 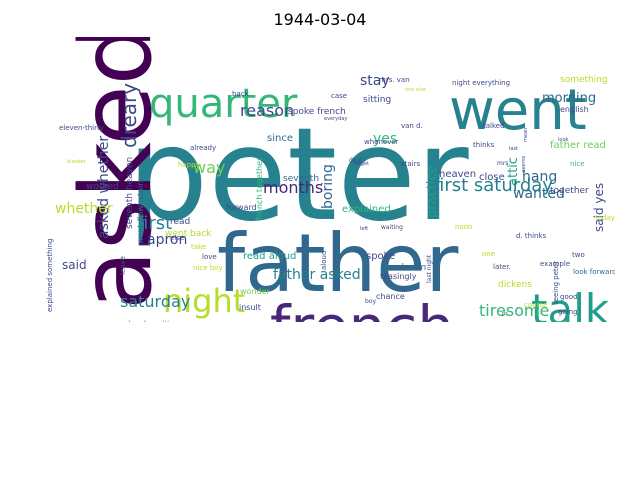 I want to click on cloud-word-take: take, so click(x=198, y=247).